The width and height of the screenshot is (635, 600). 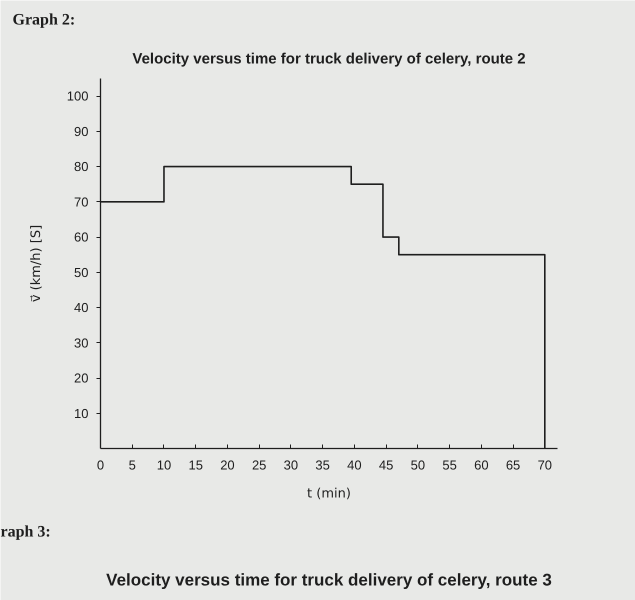 I want to click on x-tick-label: 30, so click(x=291, y=465).